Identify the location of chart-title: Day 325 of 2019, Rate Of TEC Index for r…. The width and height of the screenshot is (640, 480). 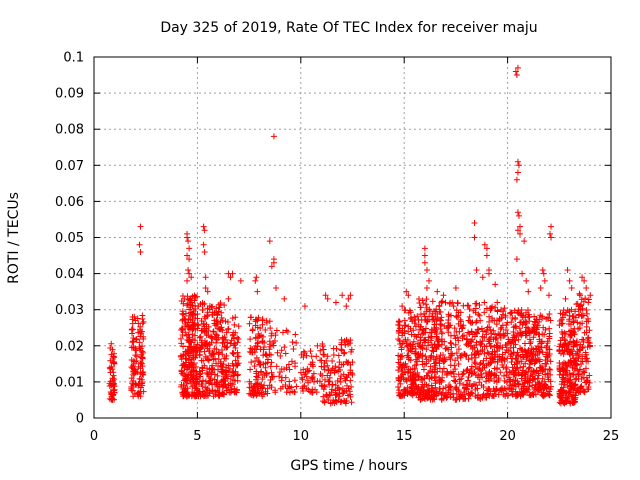
(348, 28).